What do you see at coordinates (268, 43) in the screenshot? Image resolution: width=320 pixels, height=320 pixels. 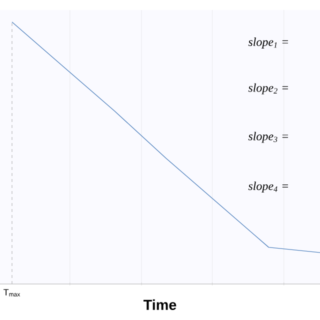 I see `annotation: slope$_{1}$ =` at bounding box center [268, 43].